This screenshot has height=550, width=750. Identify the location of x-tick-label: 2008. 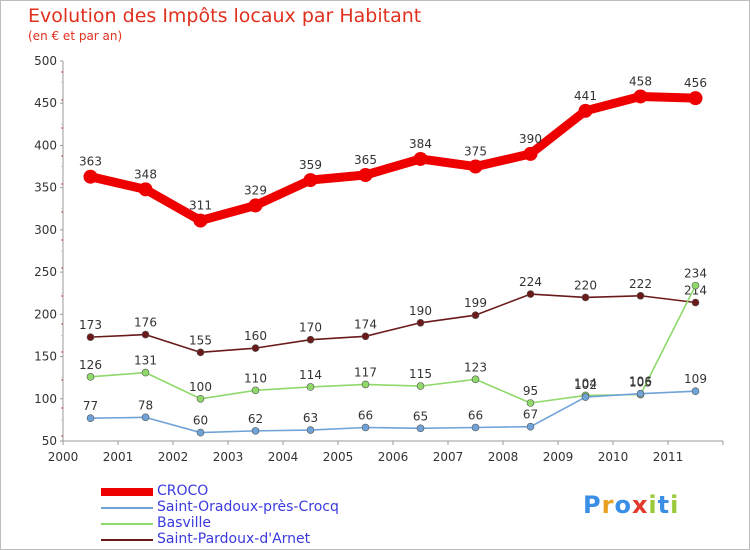
(503, 457).